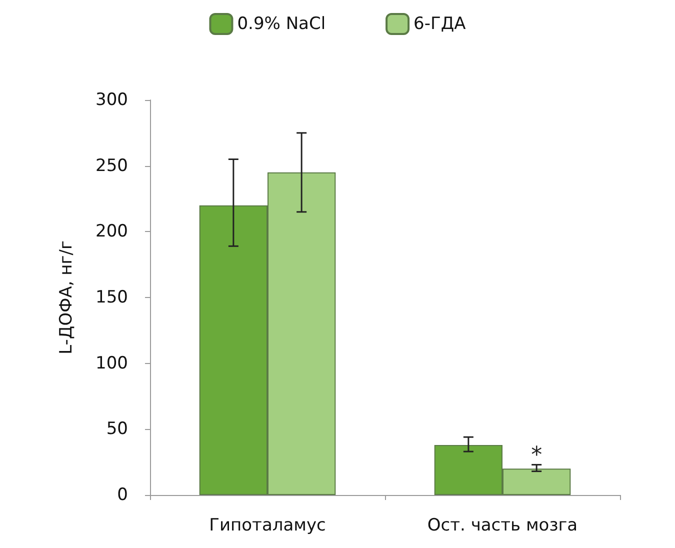  What do you see at coordinates (112, 100) in the screenshot?
I see `y-tick-label: 300` at bounding box center [112, 100].